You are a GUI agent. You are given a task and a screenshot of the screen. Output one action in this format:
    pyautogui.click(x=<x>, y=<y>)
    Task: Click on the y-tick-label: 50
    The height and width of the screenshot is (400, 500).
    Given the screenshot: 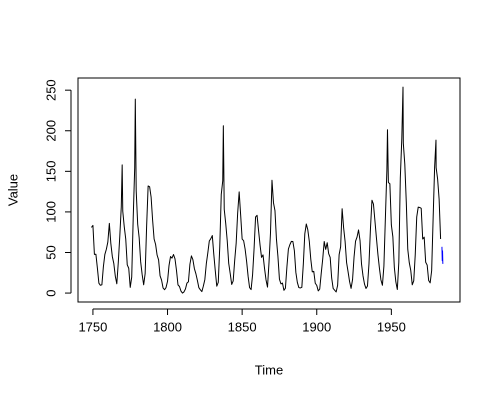 What is the action you would take?
    pyautogui.click(x=50, y=252)
    